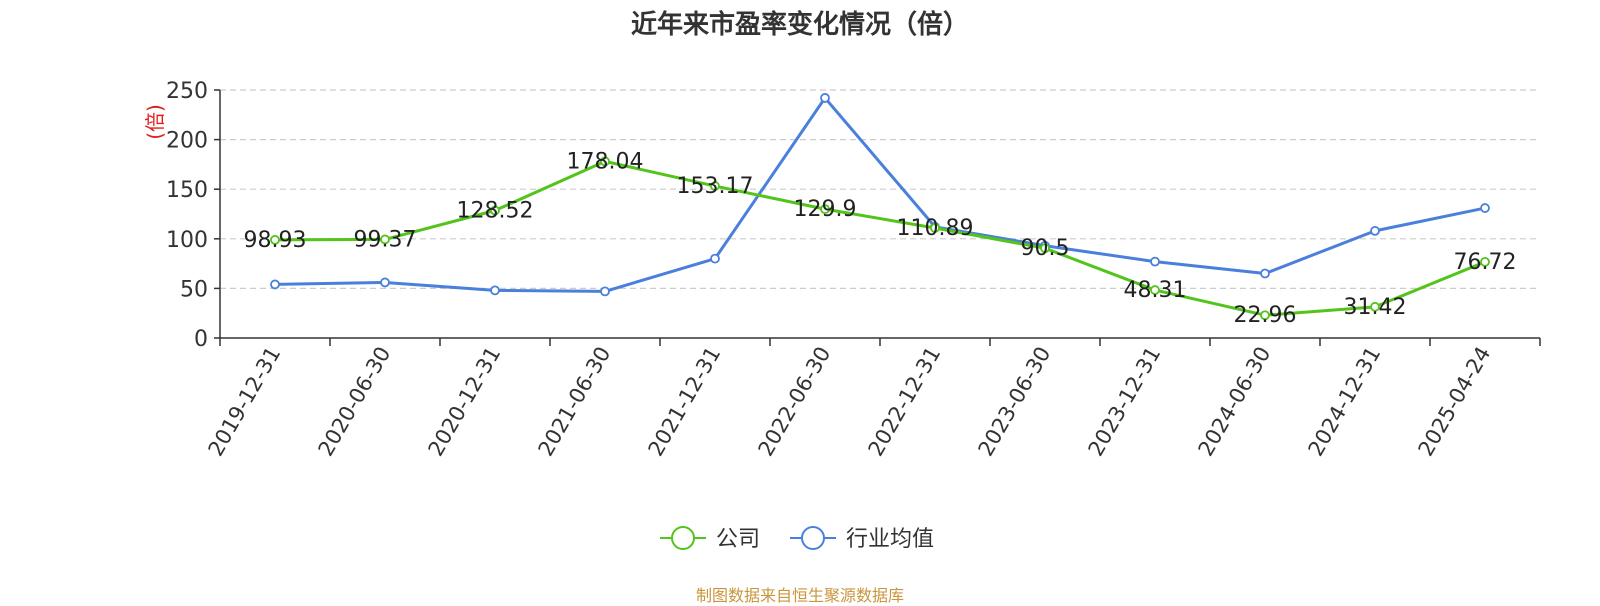 This screenshot has height=606, width=1600. I want to click on x-tick-label: 2021-06-30, so click(575, 402).